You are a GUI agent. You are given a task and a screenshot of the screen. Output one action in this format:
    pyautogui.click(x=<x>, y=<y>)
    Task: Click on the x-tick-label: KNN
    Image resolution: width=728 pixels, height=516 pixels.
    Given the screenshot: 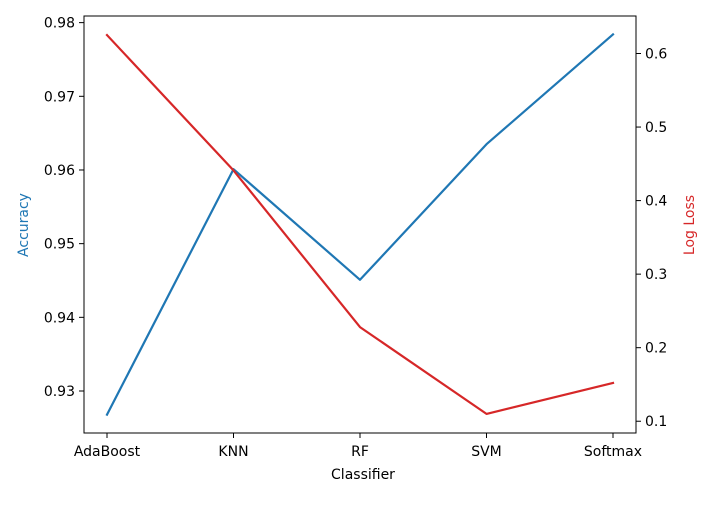 What is the action you would take?
    pyautogui.click(x=233, y=452)
    